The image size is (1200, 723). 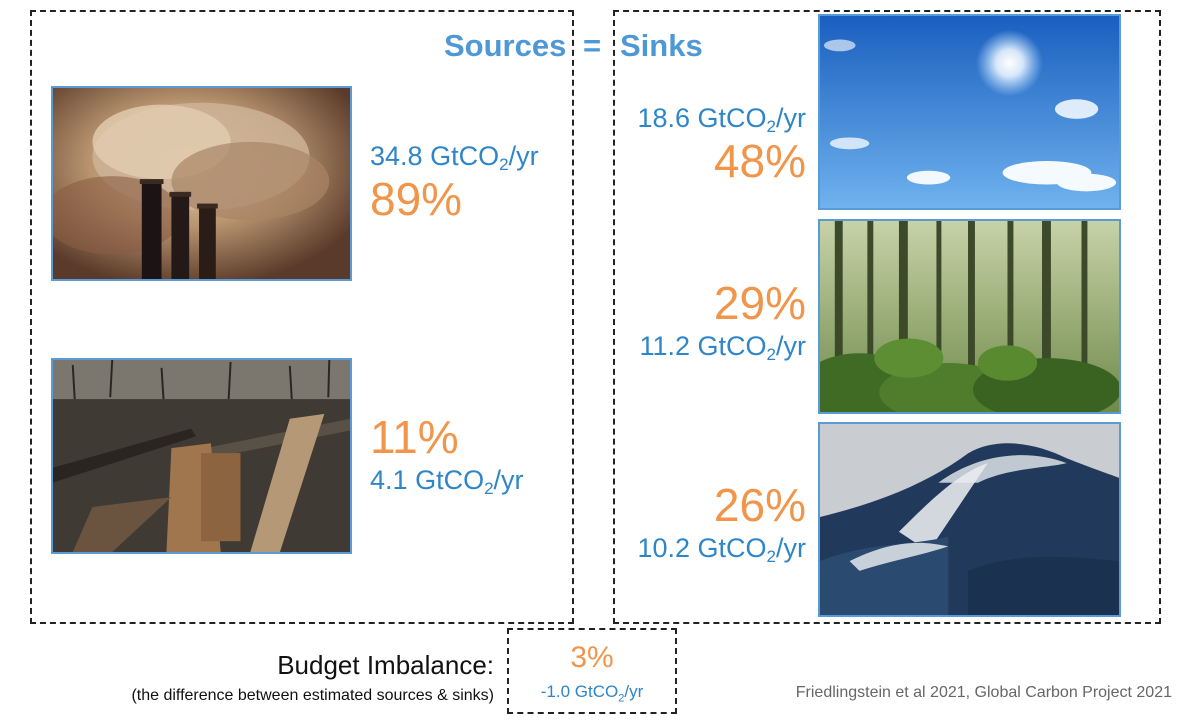 What do you see at coordinates (416, 199) in the screenshot?
I see `fossil-percent: 89%` at bounding box center [416, 199].